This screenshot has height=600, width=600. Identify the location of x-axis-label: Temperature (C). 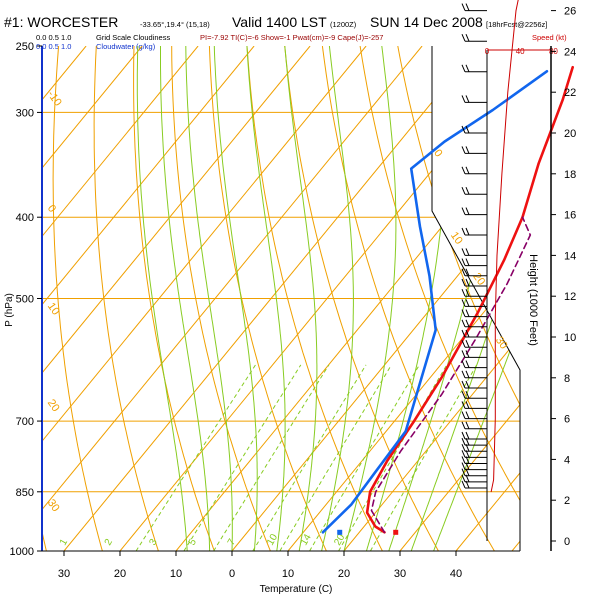
(296, 589).